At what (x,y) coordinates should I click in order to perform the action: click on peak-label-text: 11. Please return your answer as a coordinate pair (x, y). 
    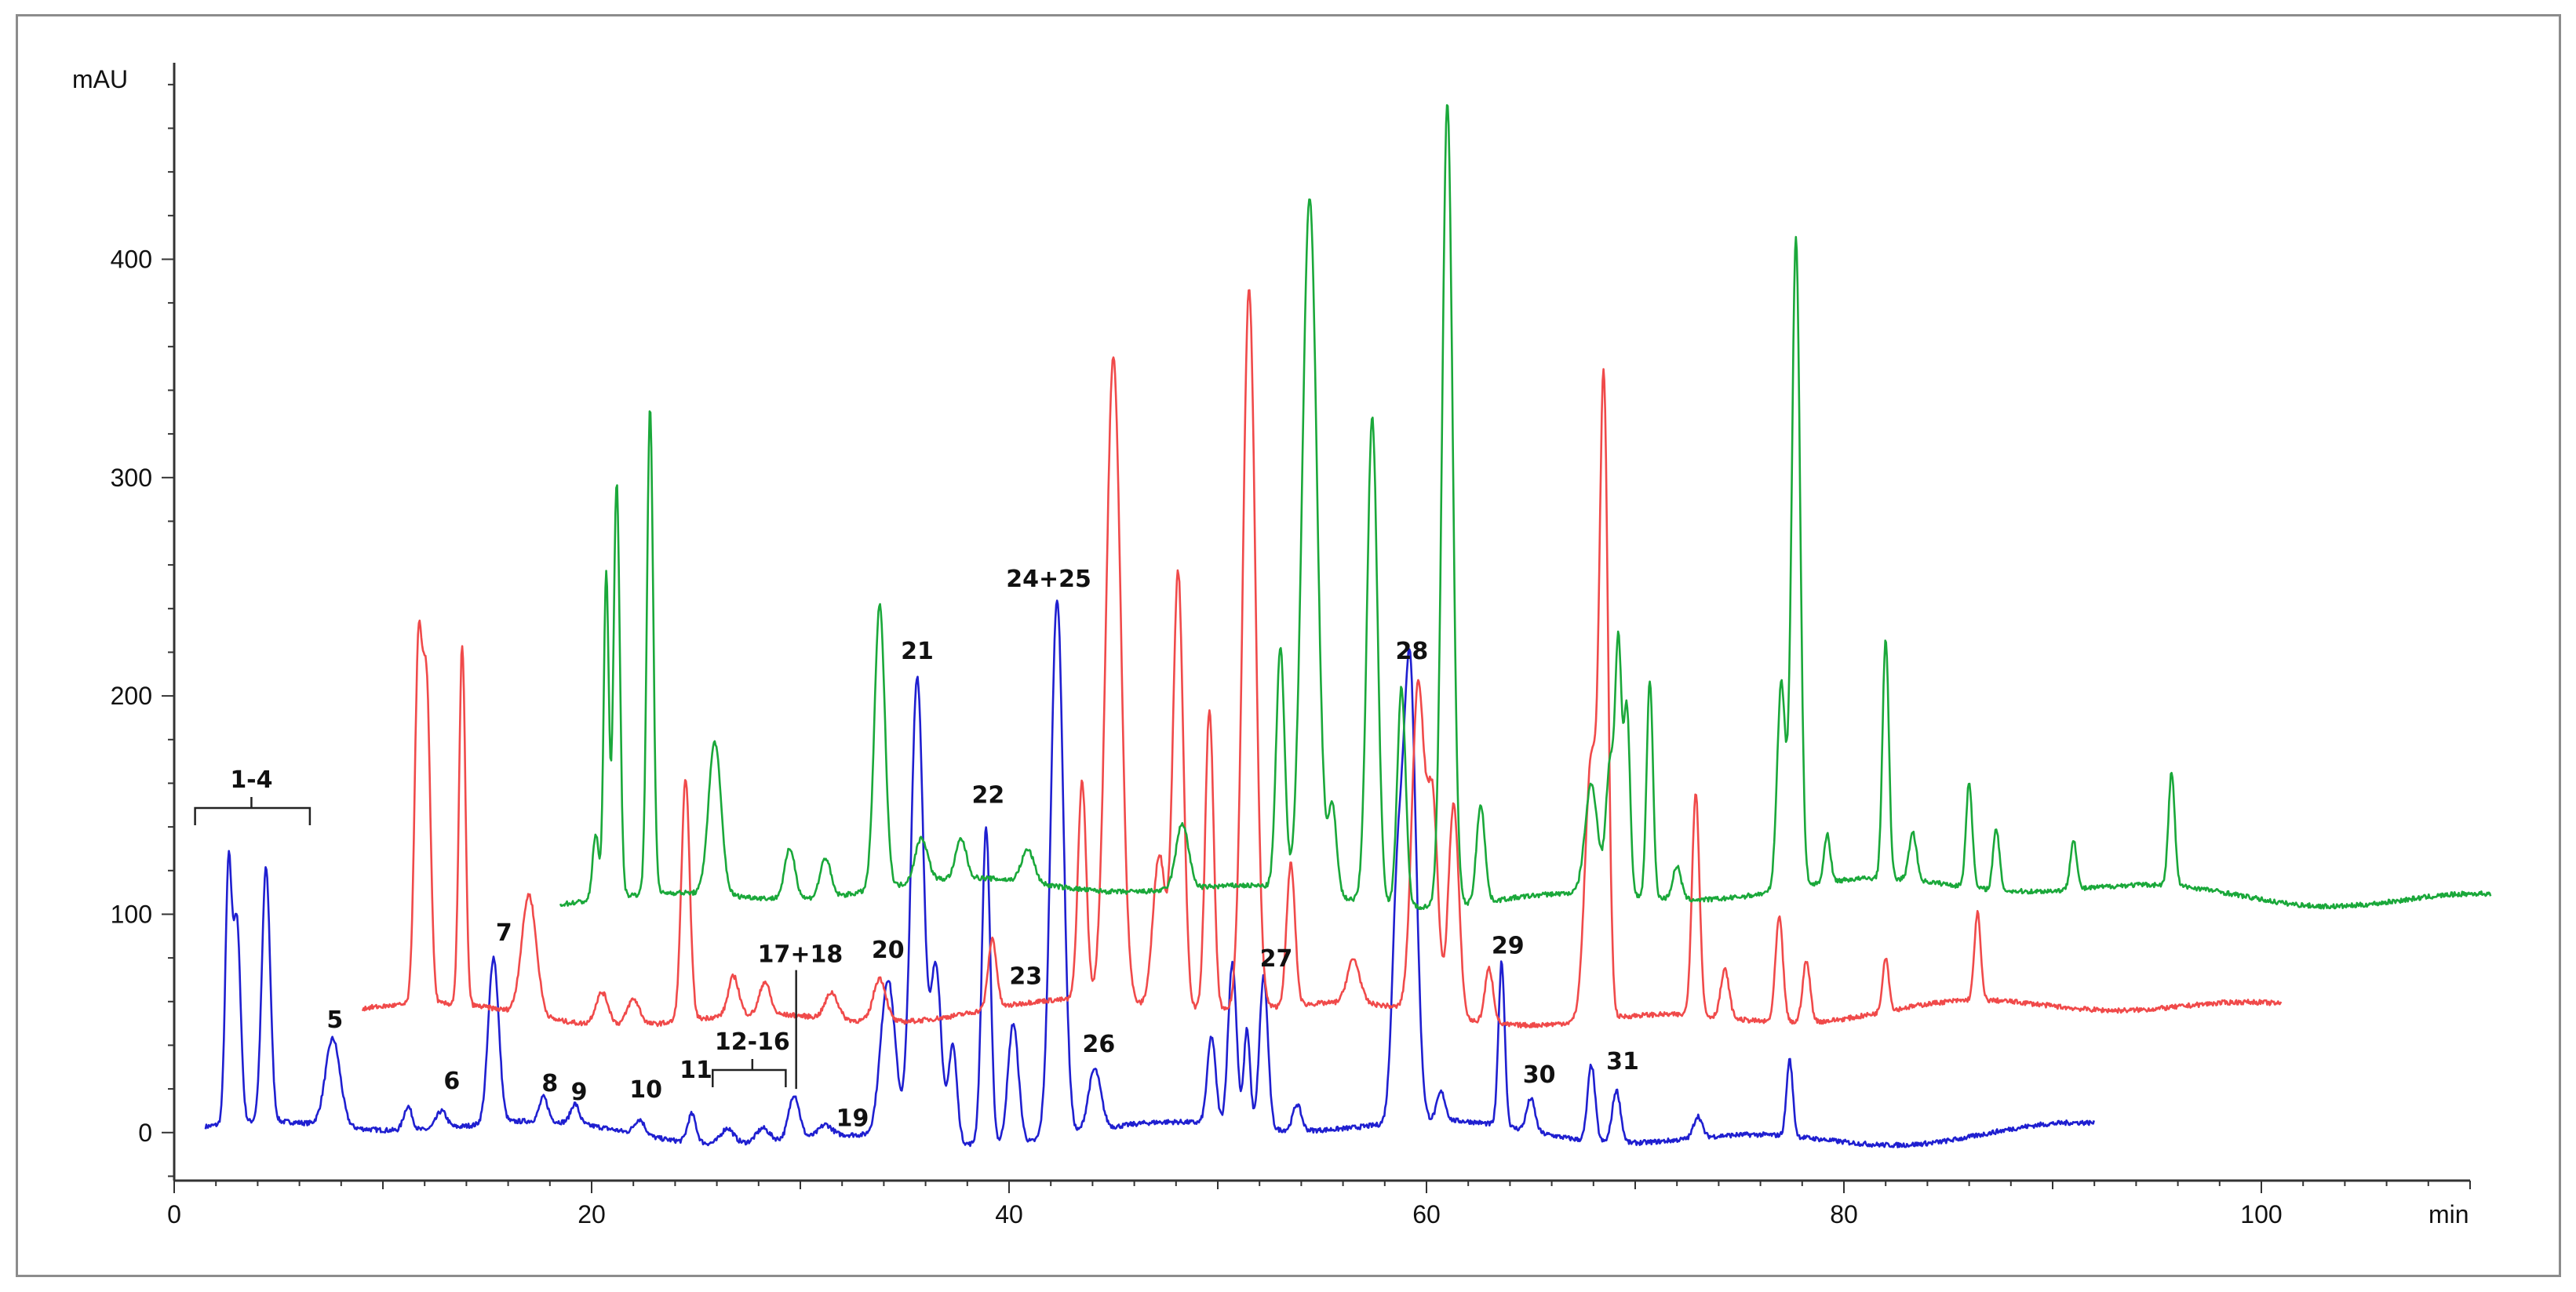
    Looking at the image, I should click on (696, 1070).